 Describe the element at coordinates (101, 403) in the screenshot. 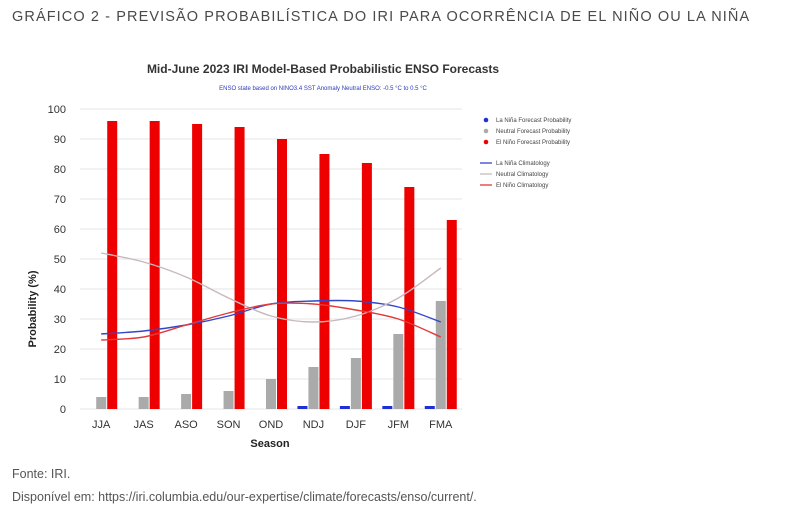

I see `bar-neutral-forecast-probability-jja` at that location.